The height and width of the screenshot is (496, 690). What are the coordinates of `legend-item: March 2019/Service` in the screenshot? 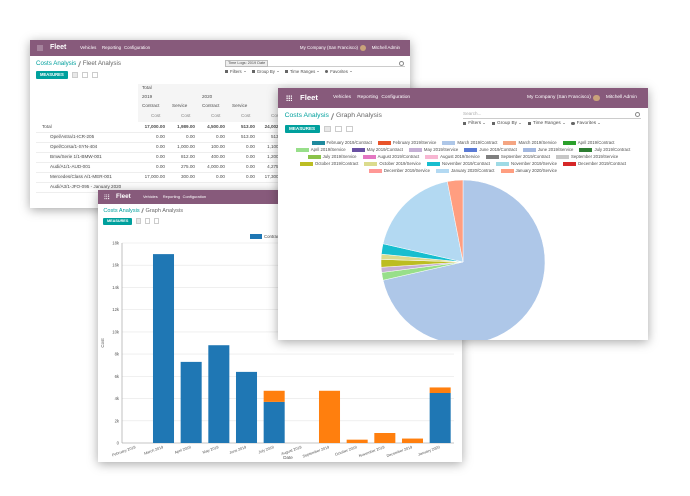 It's located at (530, 142).